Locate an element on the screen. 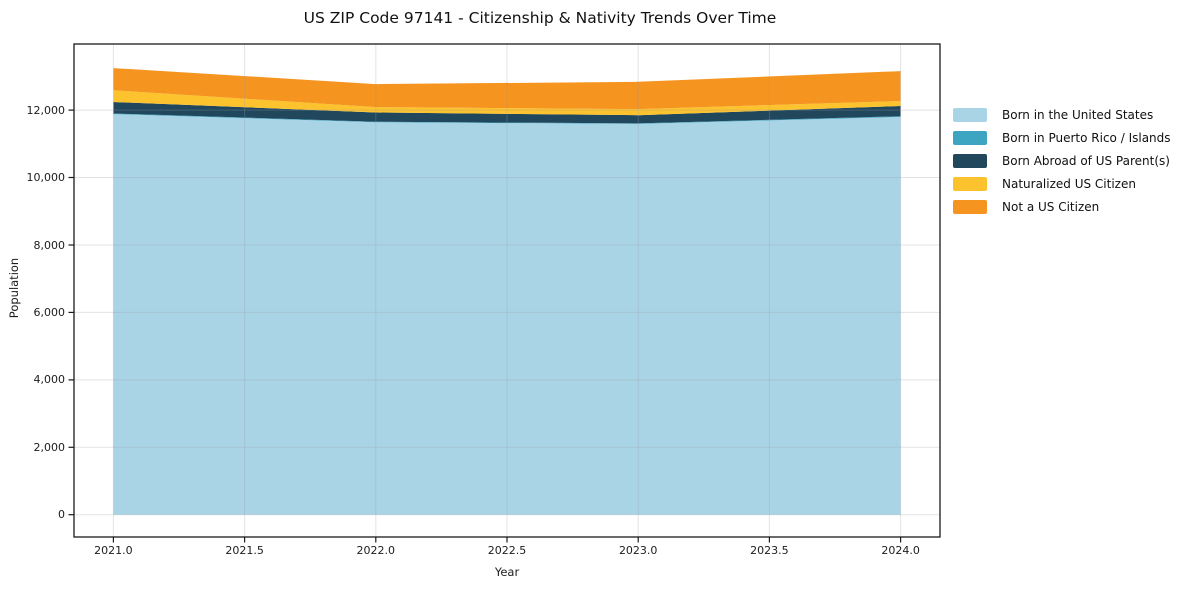  y-tick-label: 10,000 is located at coordinates (46, 177).